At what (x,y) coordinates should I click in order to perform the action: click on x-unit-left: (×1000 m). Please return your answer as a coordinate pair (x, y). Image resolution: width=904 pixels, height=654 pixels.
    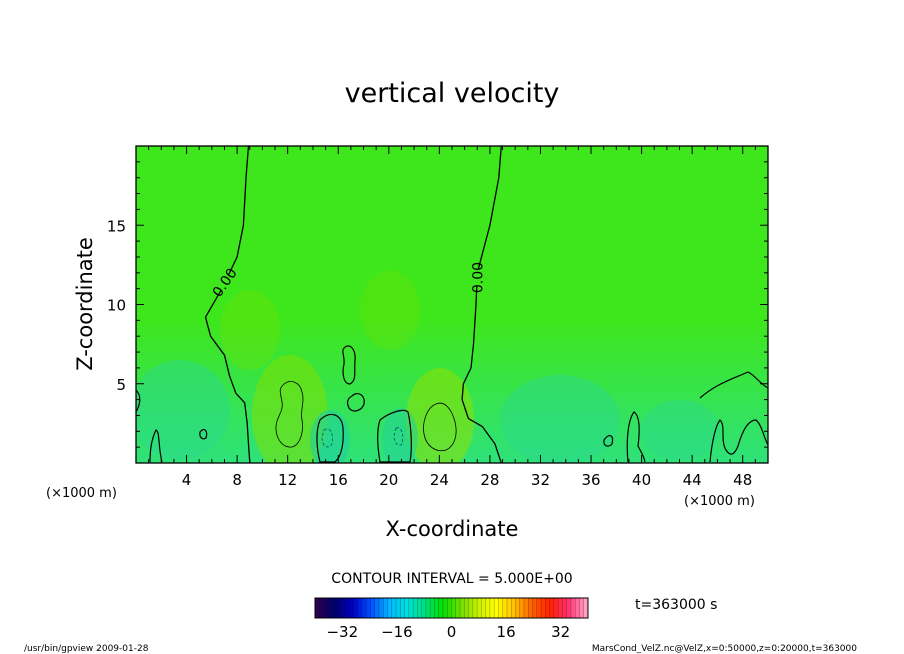
    Looking at the image, I should click on (81, 493).